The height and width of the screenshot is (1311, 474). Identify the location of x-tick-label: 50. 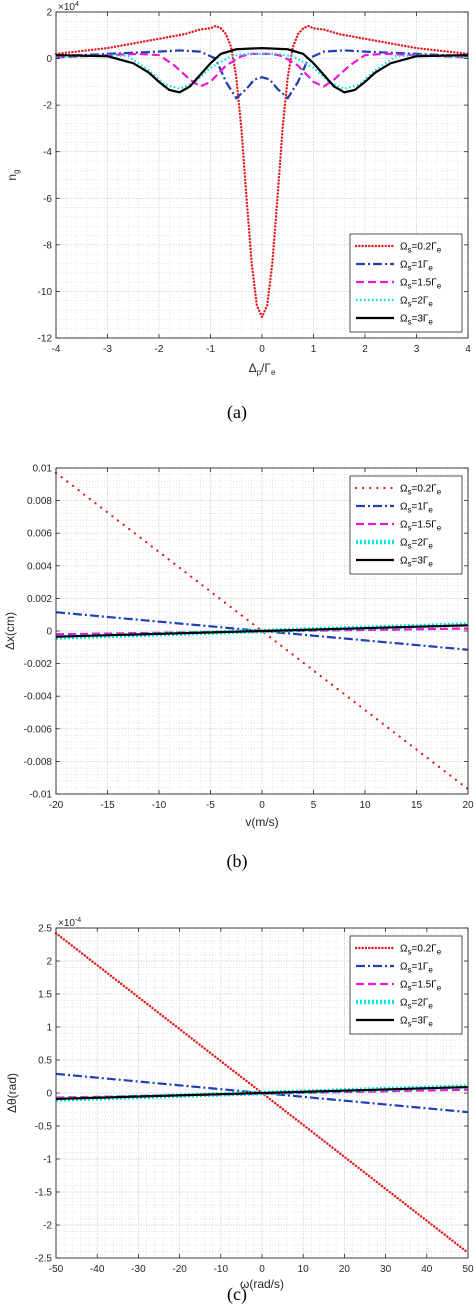
(468, 1269).